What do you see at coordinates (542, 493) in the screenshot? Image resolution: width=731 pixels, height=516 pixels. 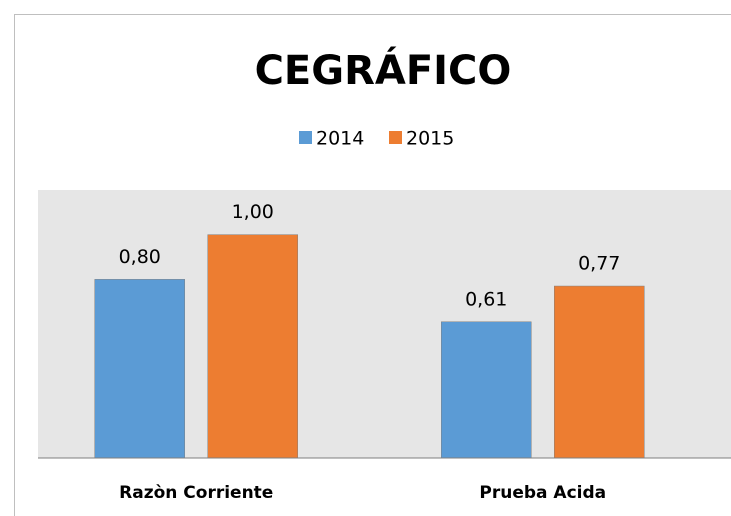 I see `x-tick-label: Prueba Acida` at bounding box center [542, 493].